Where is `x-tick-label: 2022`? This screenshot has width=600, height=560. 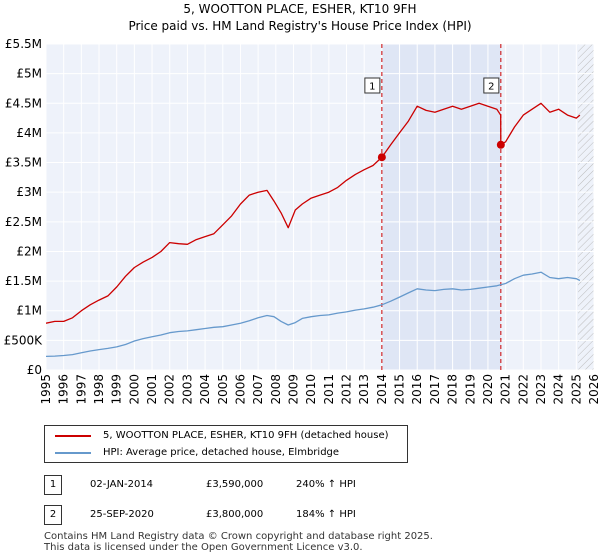 x-tick-label: 2022 is located at coordinates (523, 389).